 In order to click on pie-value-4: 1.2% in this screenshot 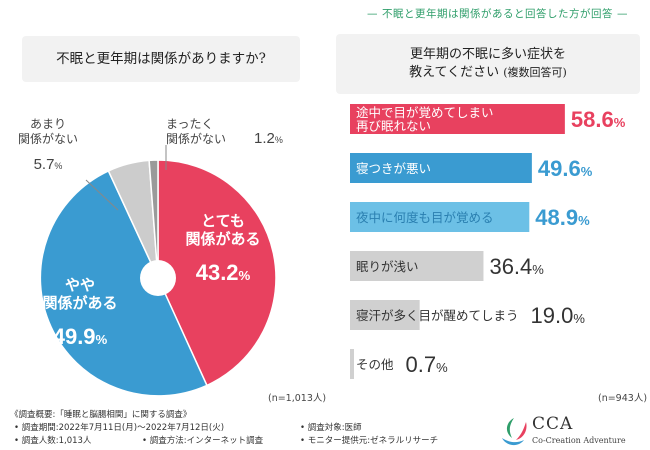, I will do `click(268, 138)`.